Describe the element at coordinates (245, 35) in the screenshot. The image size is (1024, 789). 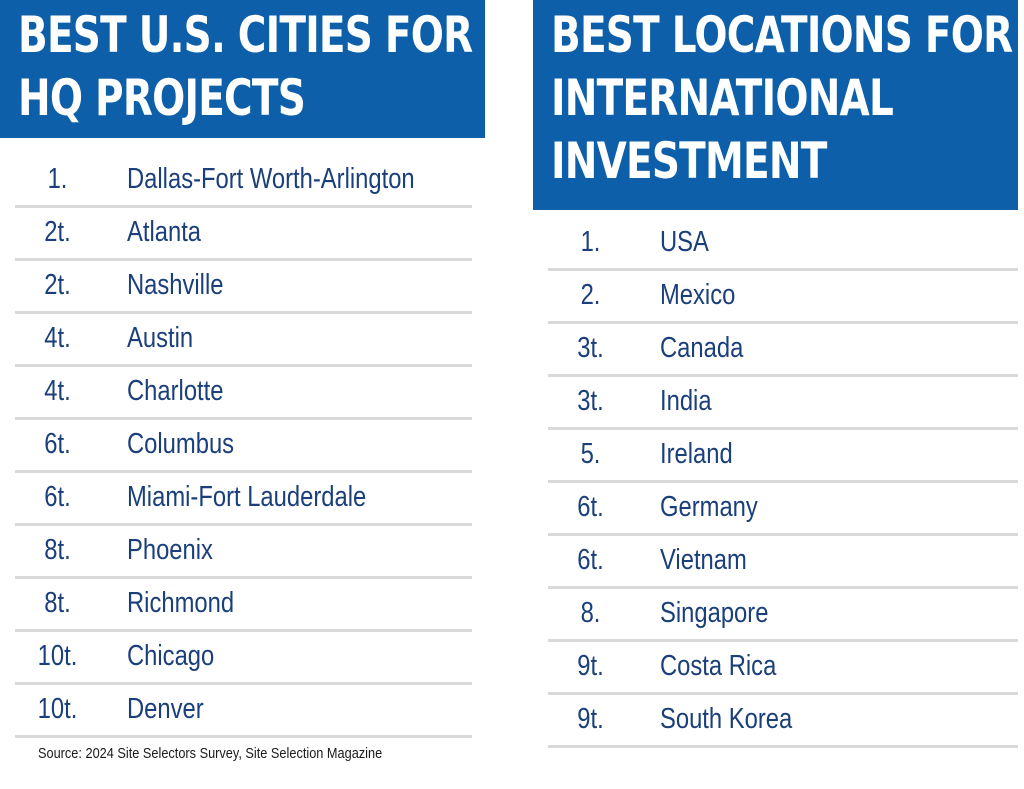
I see `us-cities-title-line-1: BEST U.S. CITIES FOR` at that location.